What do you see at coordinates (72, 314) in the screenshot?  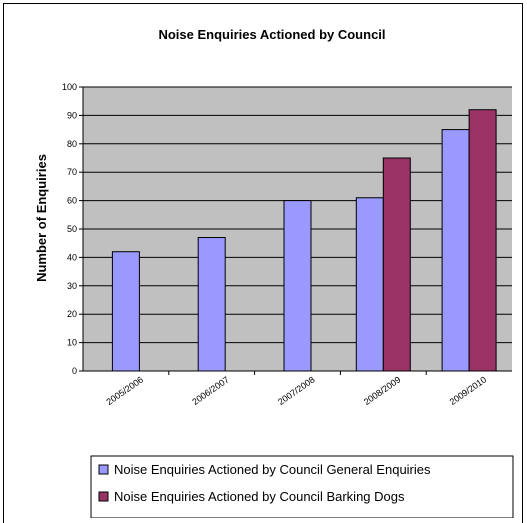 I see `y-tick-label: 20` at bounding box center [72, 314].